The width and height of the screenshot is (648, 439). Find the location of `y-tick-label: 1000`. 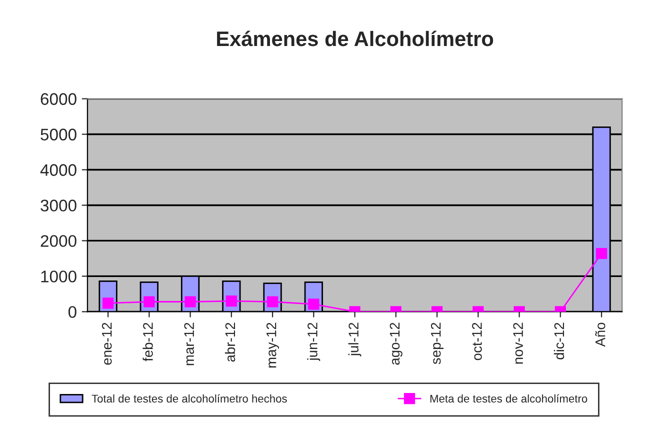

y-tick-label: 1000 is located at coordinates (58, 276).